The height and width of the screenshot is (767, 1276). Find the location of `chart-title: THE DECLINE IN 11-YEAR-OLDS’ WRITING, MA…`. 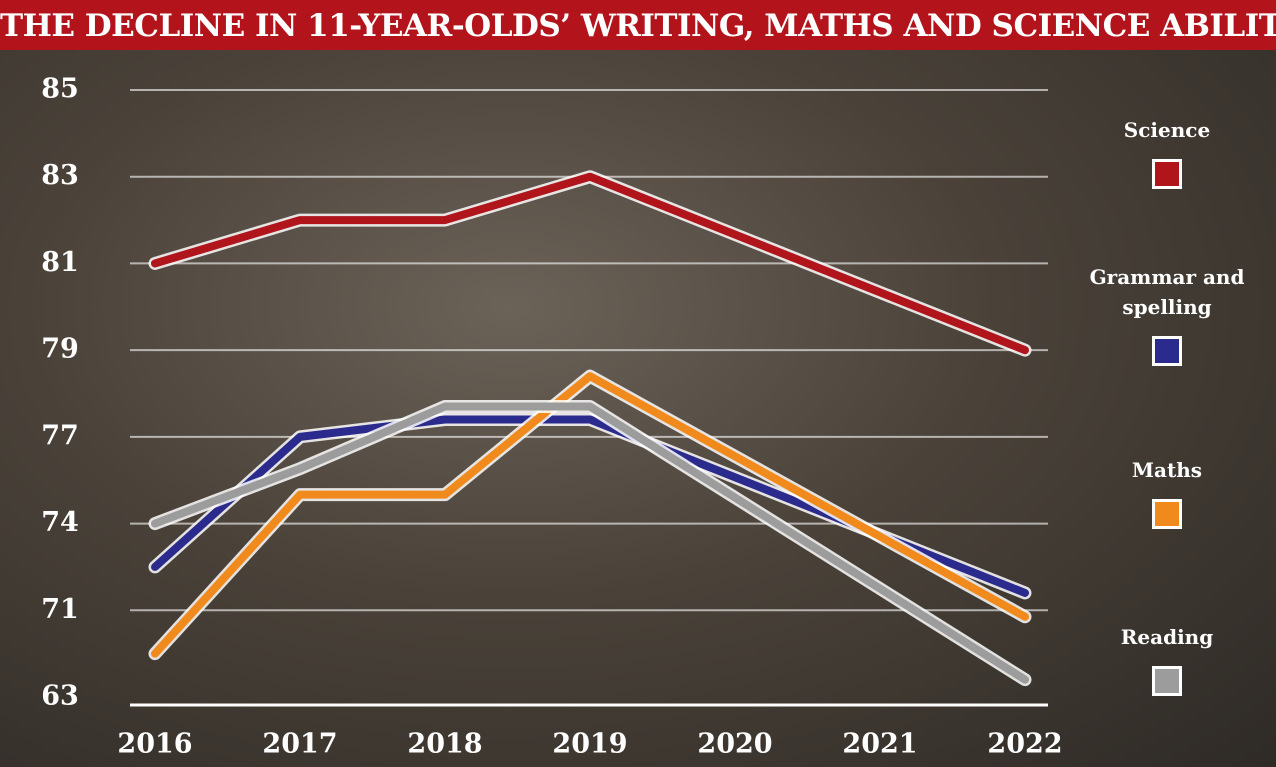

chart-title: THE DECLINE IN 11-YEAR-OLDS’ WRITING, MA… is located at coordinates (638, 25).